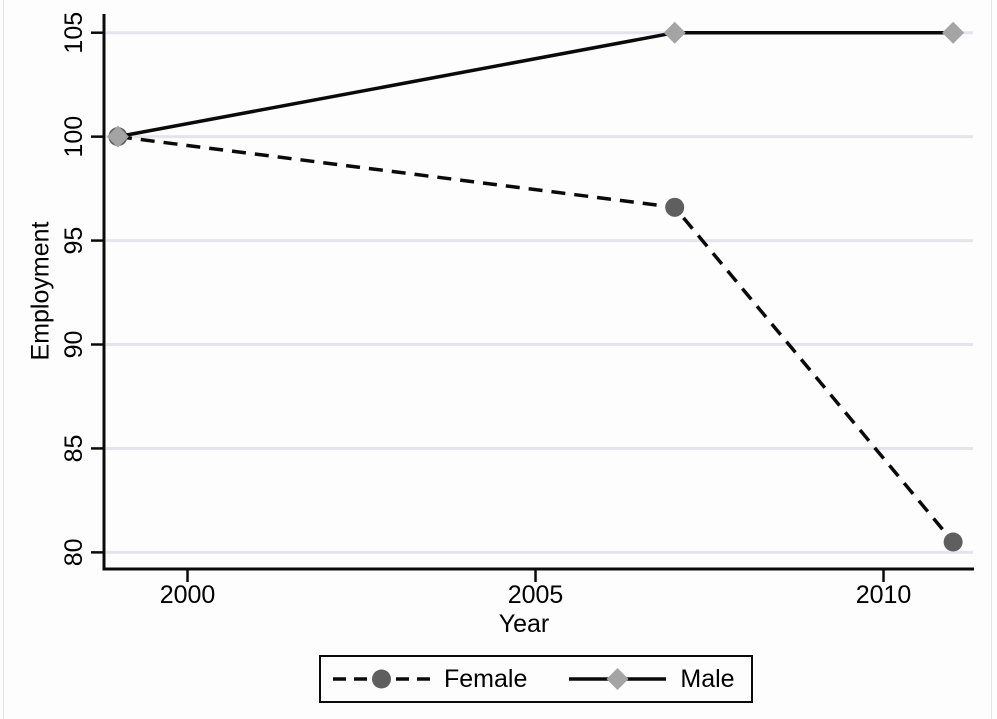 The image size is (997, 719). Describe the element at coordinates (536, 595) in the screenshot. I see `x-tick-label-2005: 2005` at that location.